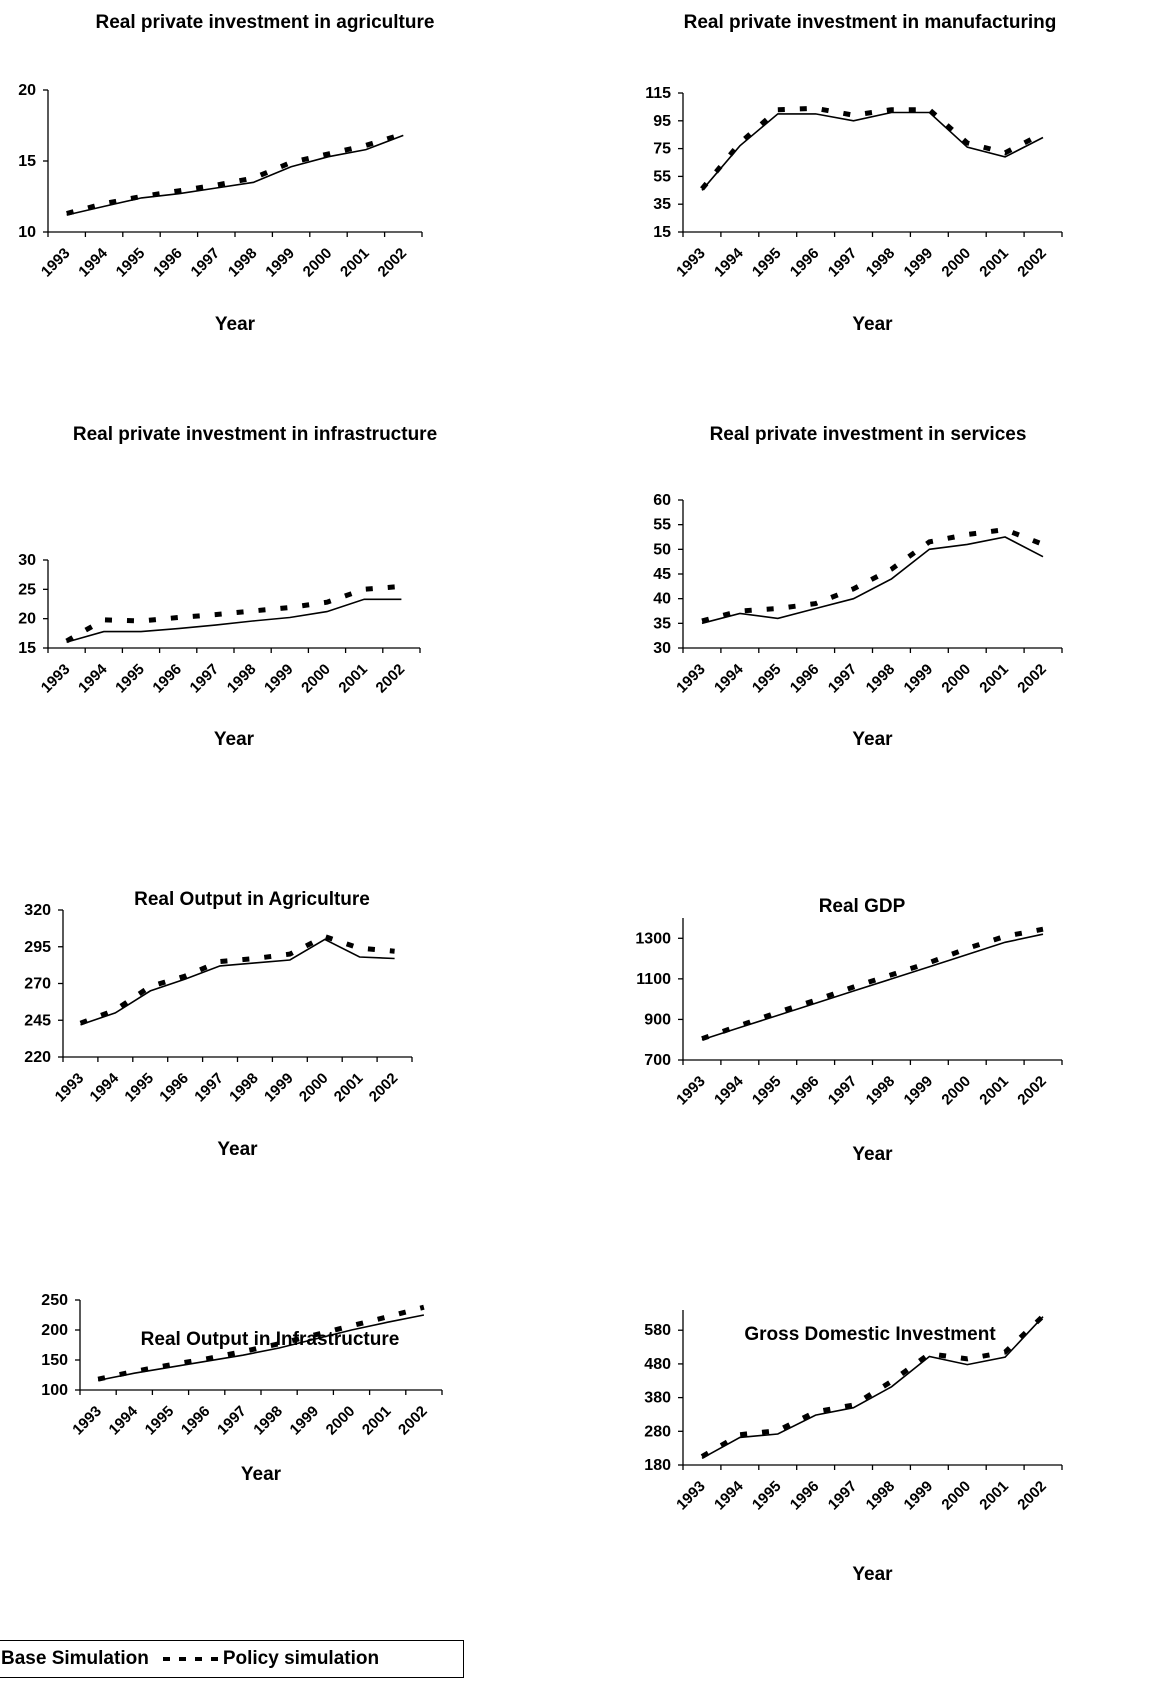 This screenshot has height=1682, width=1165. I want to click on y-tick-label: 270, so click(37, 984).